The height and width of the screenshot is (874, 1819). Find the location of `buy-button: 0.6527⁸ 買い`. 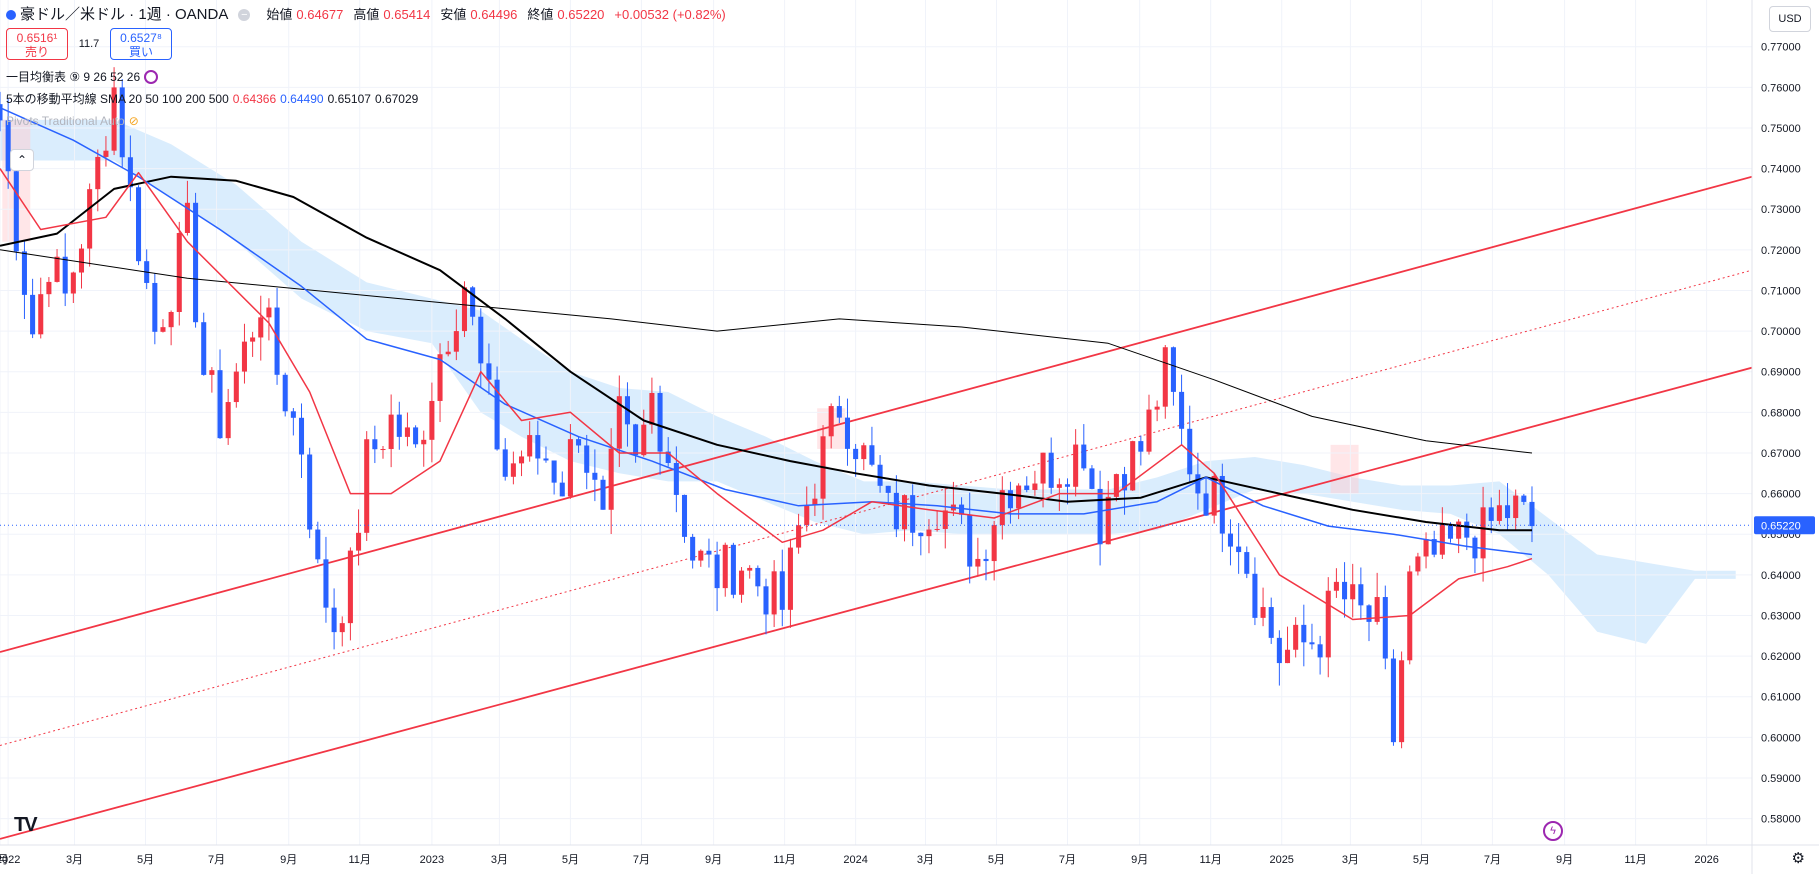

buy-button: 0.6527⁸ 買い is located at coordinates (141, 44).